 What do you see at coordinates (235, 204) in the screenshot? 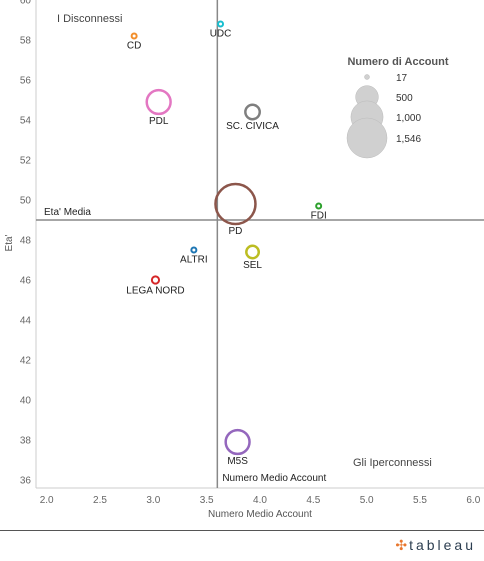
I see `point-pd` at bounding box center [235, 204].